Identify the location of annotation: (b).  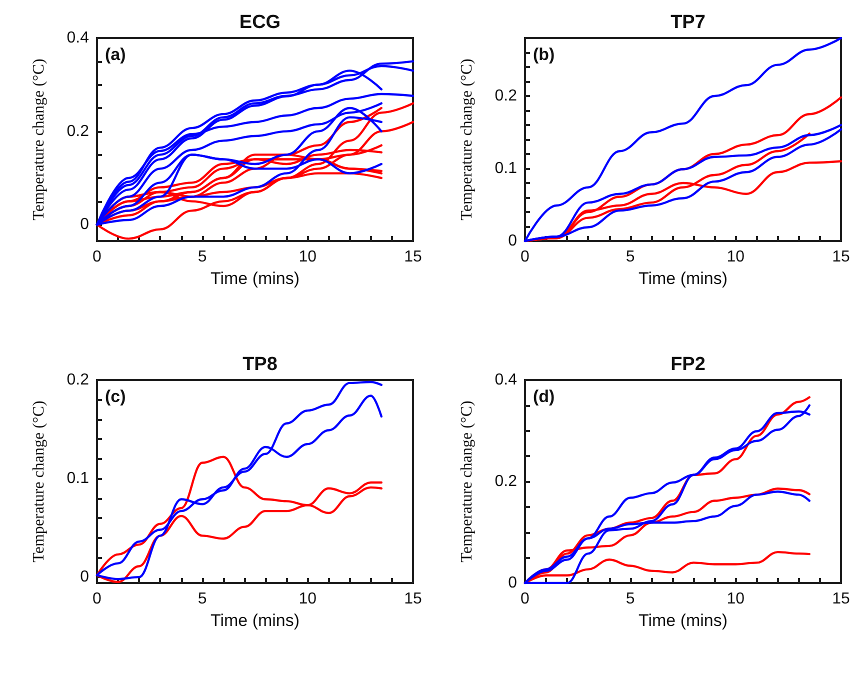
(544, 54).